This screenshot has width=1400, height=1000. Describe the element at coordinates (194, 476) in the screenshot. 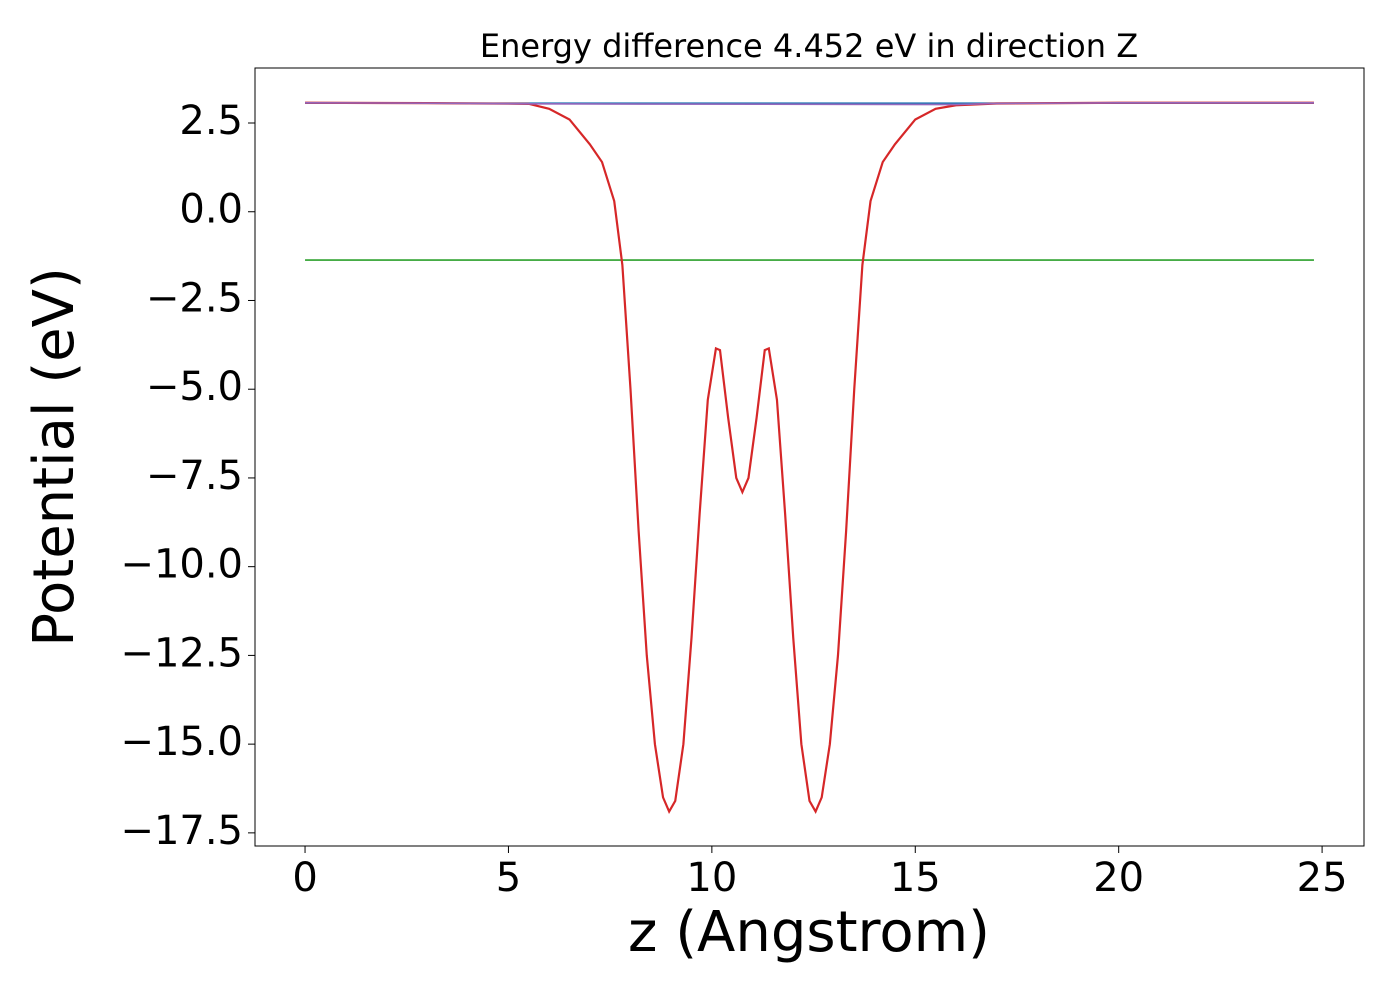

I see `y-tick-label: −7.5` at that location.